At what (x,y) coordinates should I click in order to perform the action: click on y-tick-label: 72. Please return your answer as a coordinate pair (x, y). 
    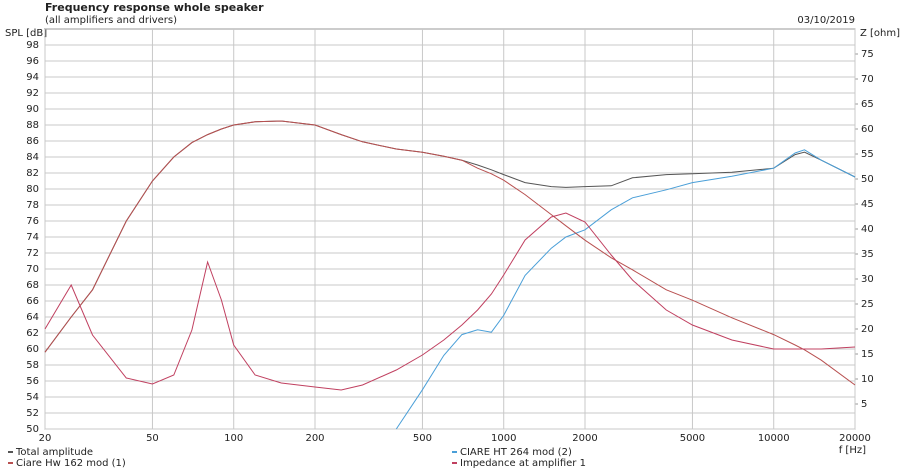
    Looking at the image, I should click on (32, 253).